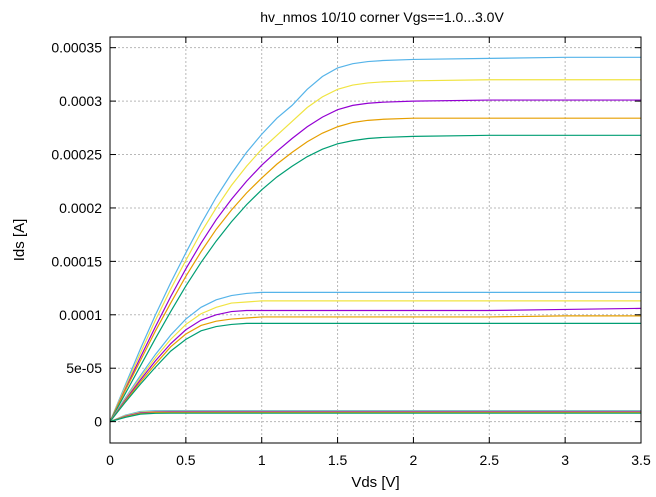 The image size is (656, 497). Describe the element at coordinates (76, 48) in the screenshot. I see `y-tick-label: 0.00035` at that location.